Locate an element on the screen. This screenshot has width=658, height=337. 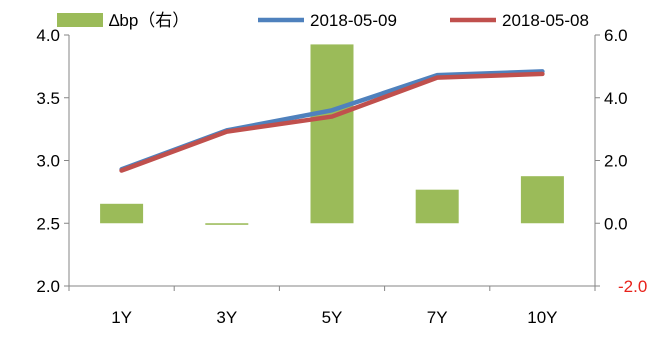
legend: ∆bp（右） 2018-05-09 2018-05-08 is located at coordinates (323, 20).